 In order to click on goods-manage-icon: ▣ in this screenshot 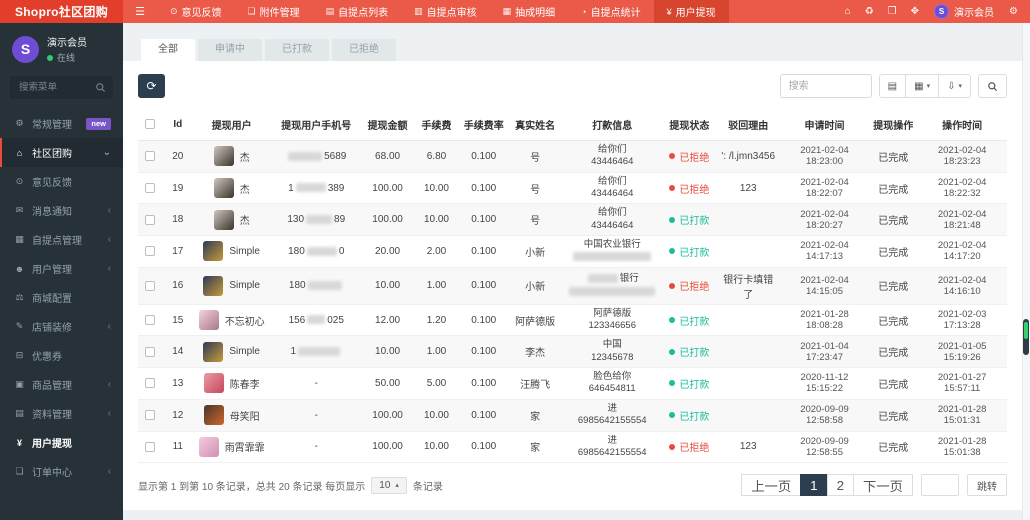, I will do `click(19, 384)`.